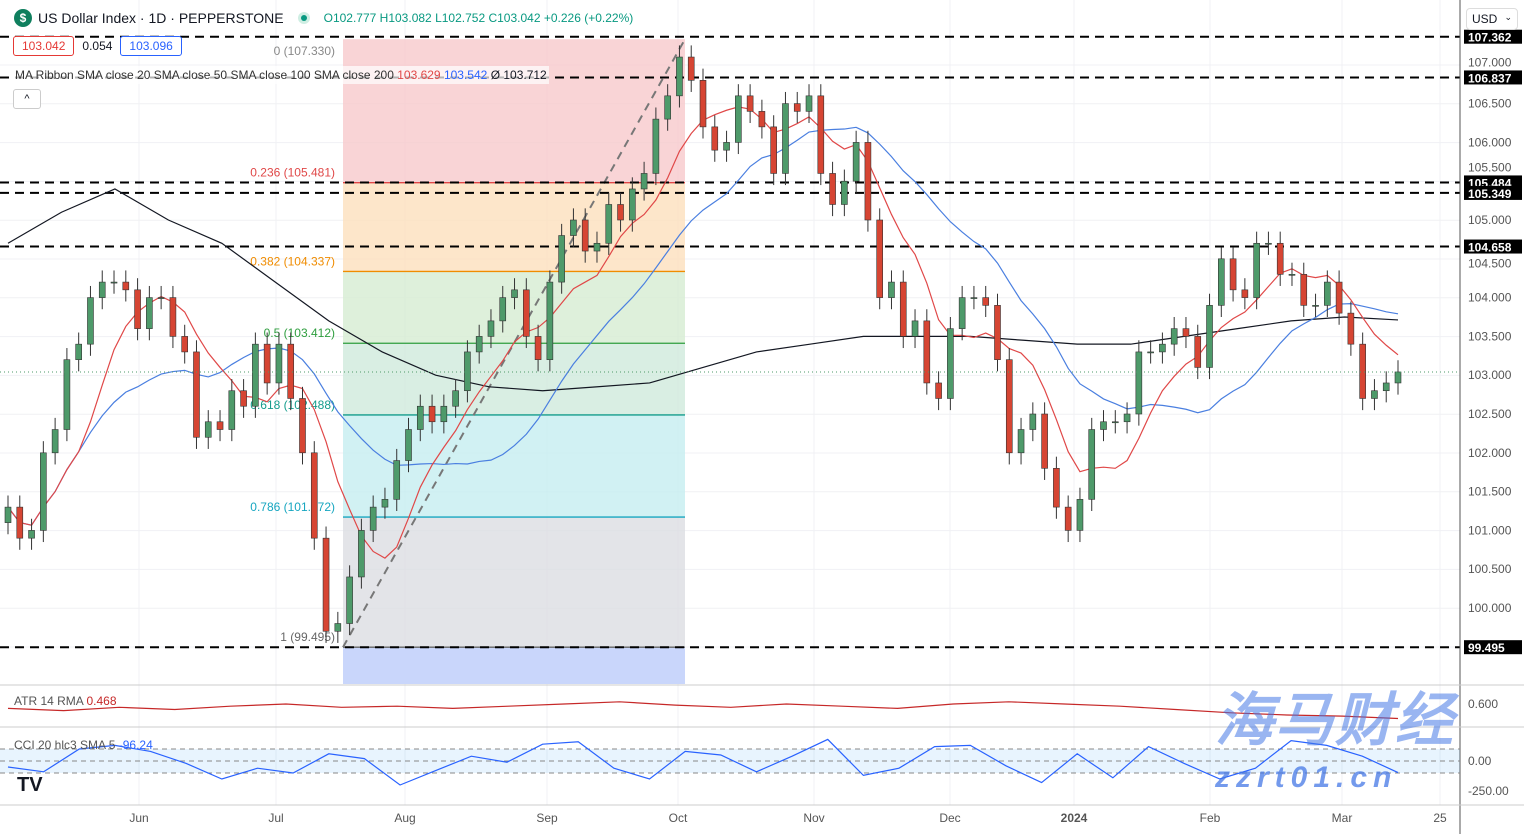 This screenshot has width=1524, height=834. Describe the element at coordinates (1490, 167) in the screenshot. I see `price-tick: 105.500` at that location.